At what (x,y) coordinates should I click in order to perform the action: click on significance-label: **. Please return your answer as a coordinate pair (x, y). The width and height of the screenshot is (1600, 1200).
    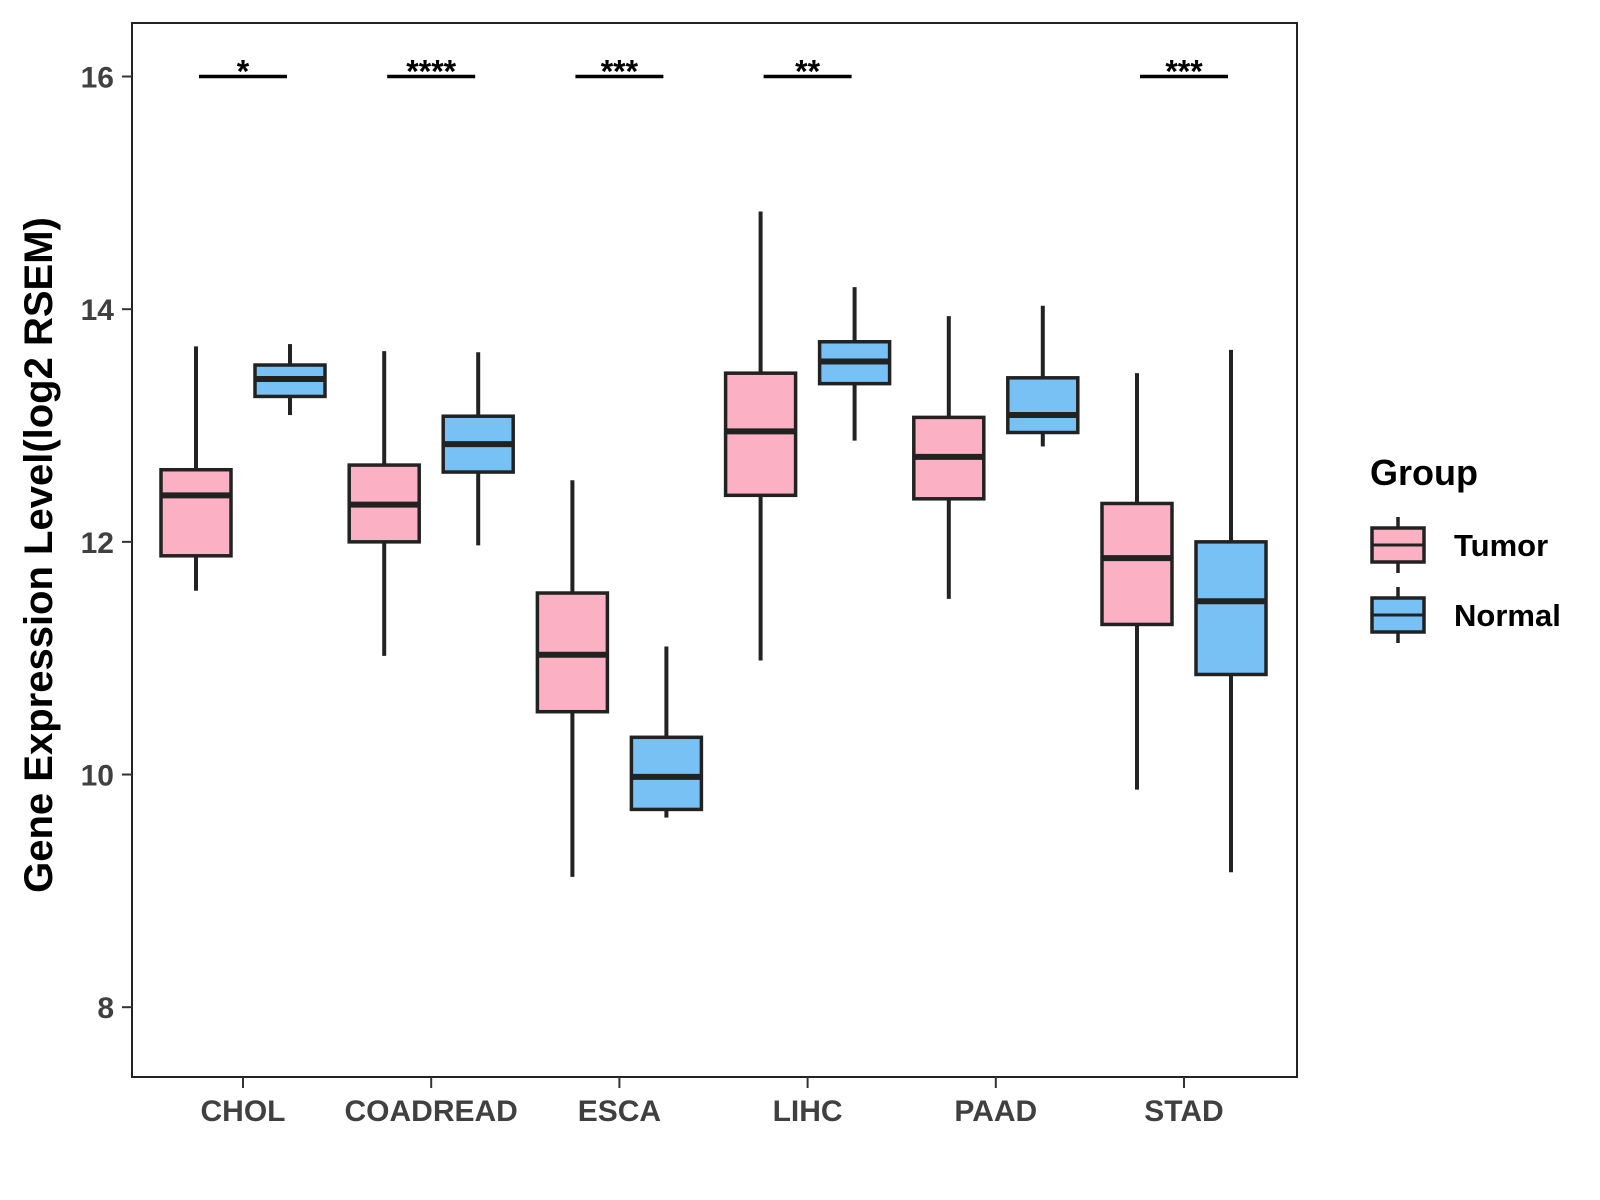
    Looking at the image, I should click on (807, 72).